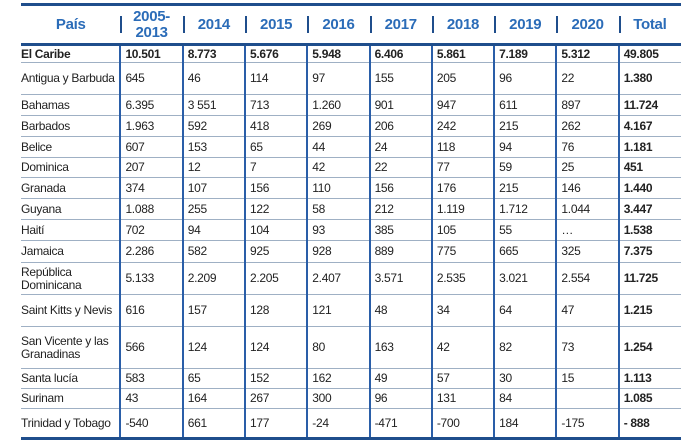  I want to click on column-header-country: País, so click(70, 24).